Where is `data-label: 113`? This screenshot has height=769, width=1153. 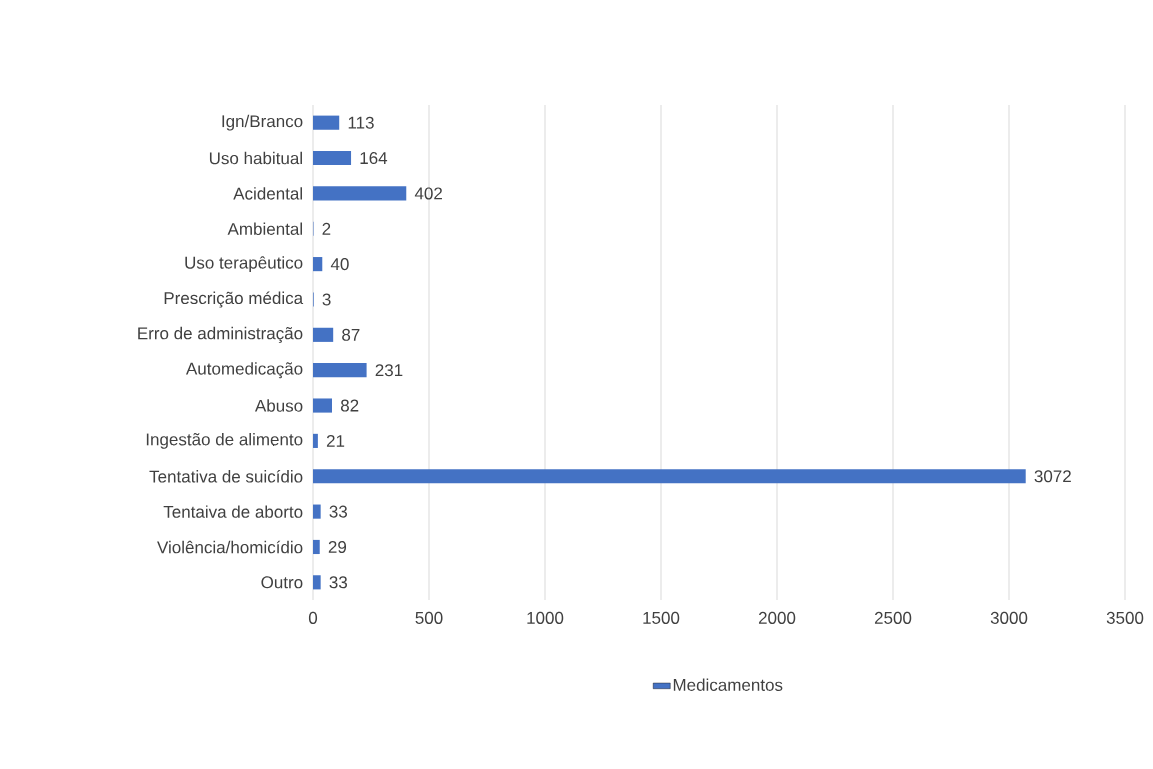
data-label: 113 is located at coordinates (361, 122).